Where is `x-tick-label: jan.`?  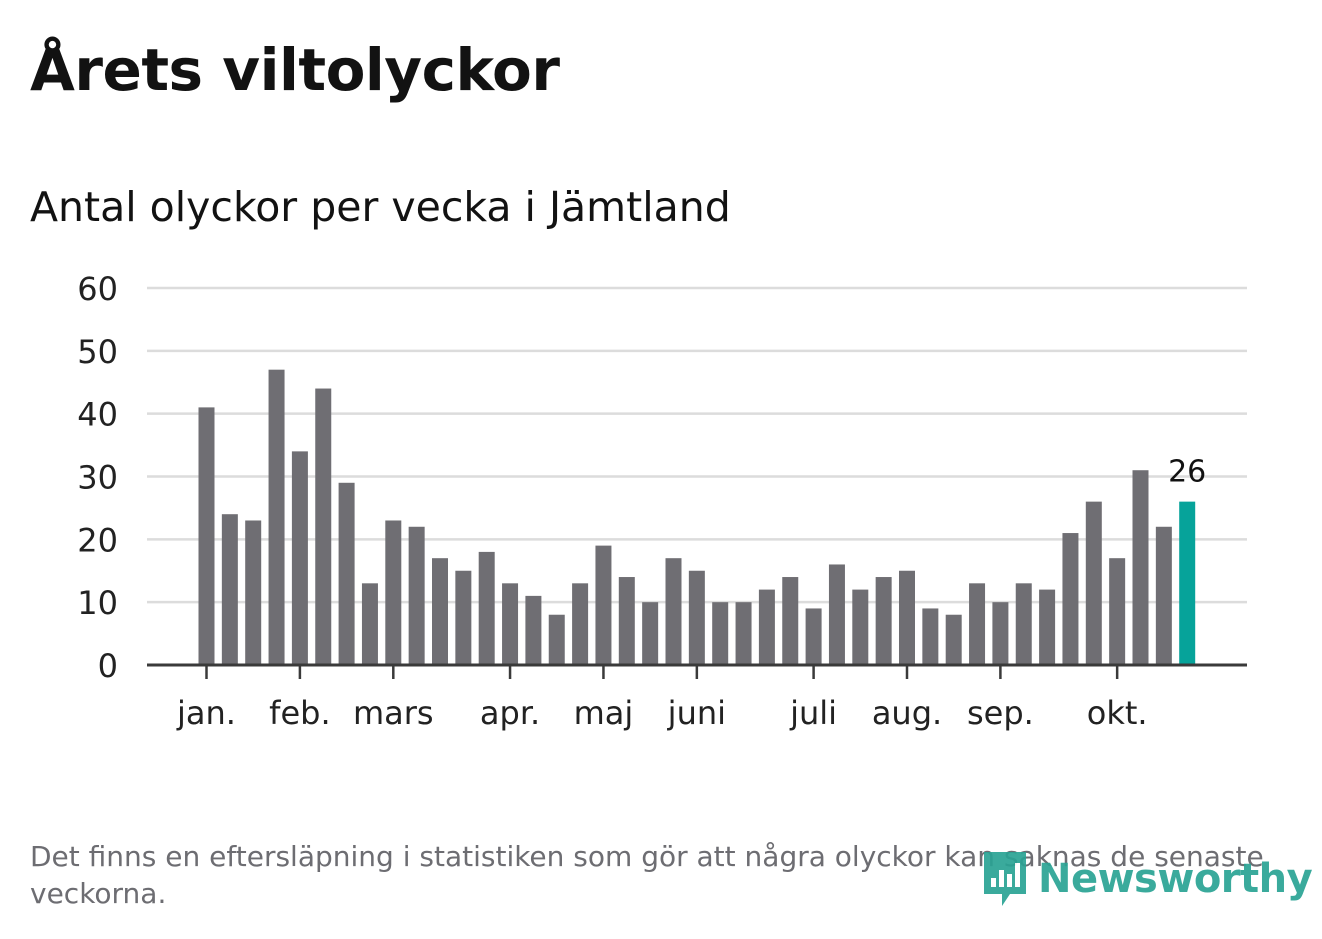 x-tick-label: jan. is located at coordinates (206, 713).